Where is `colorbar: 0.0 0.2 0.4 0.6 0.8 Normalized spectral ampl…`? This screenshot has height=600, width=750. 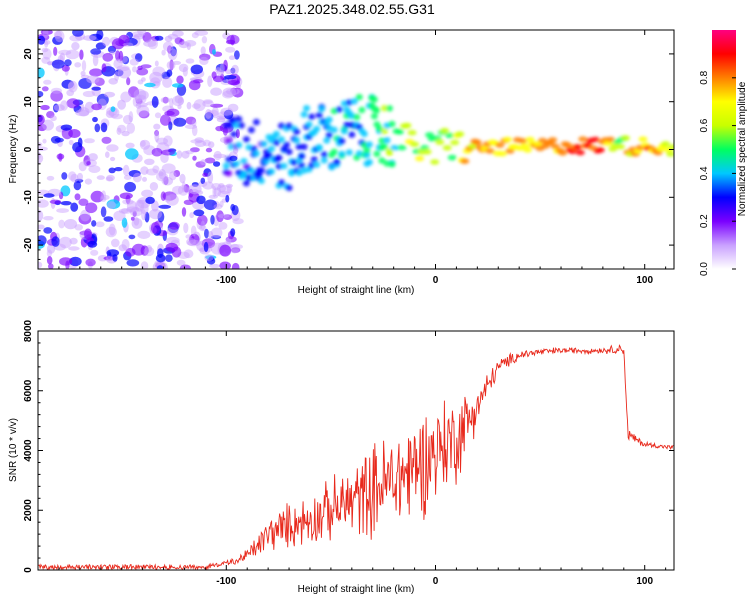 colorbar: 0.0 0.2 0.4 0.6 0.8 Normalized spectral ampl… is located at coordinates (723, 153).